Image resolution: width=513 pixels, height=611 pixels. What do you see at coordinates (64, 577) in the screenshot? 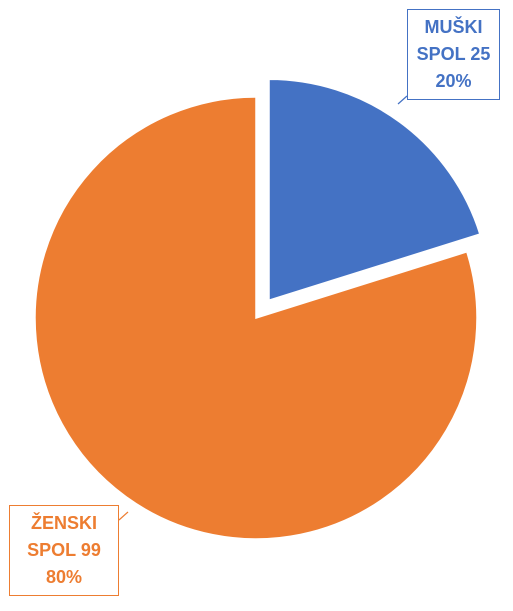
I see `label-percent: 80%` at bounding box center [64, 577].